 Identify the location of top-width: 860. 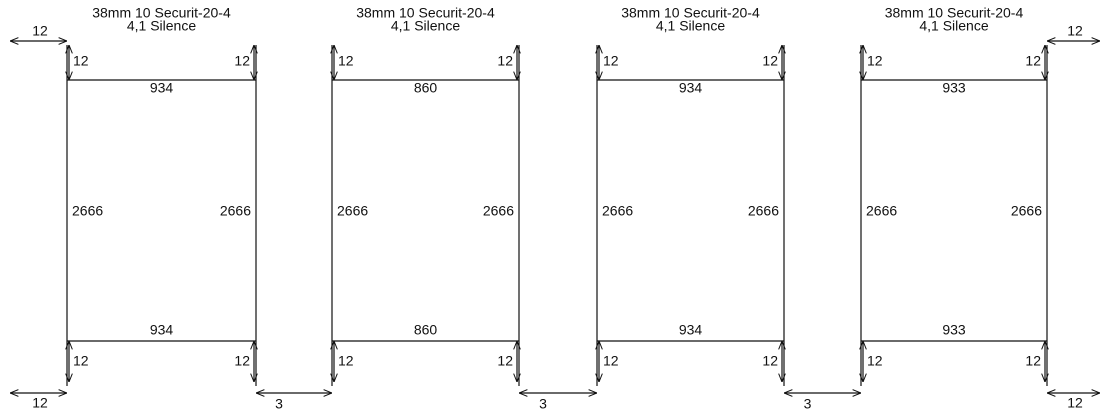
(426, 88).